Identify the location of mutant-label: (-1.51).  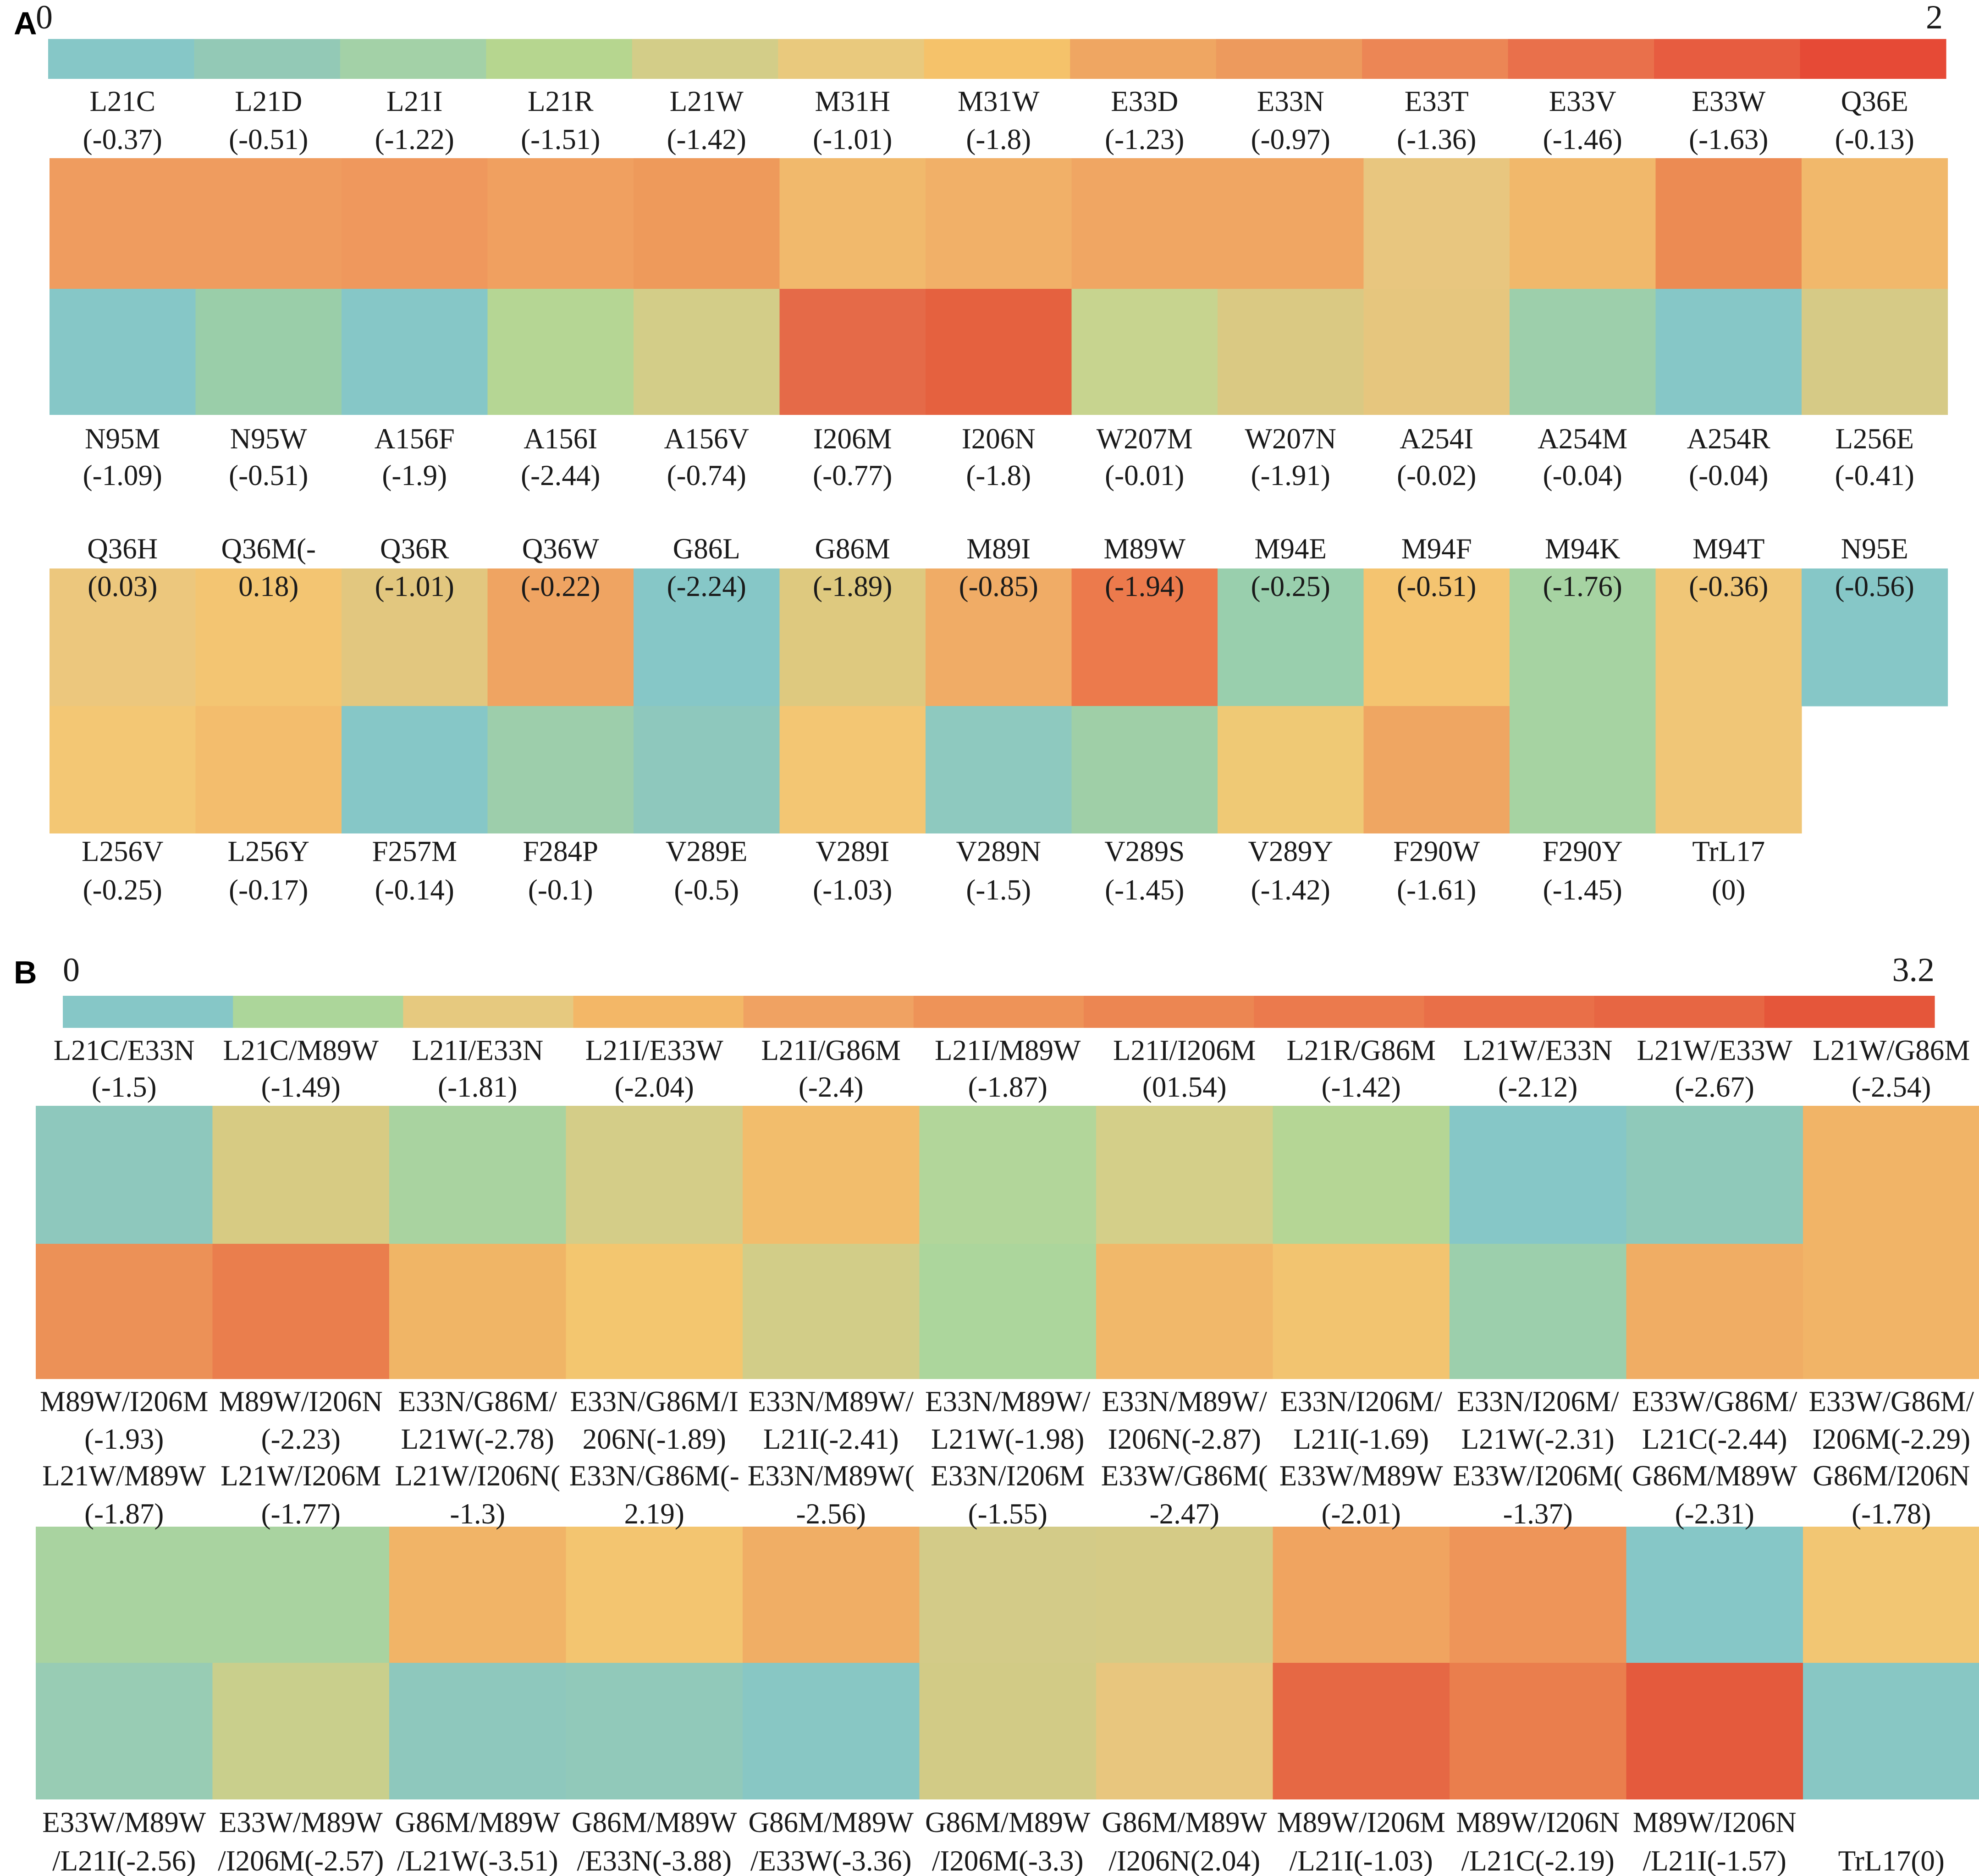
(560, 139).